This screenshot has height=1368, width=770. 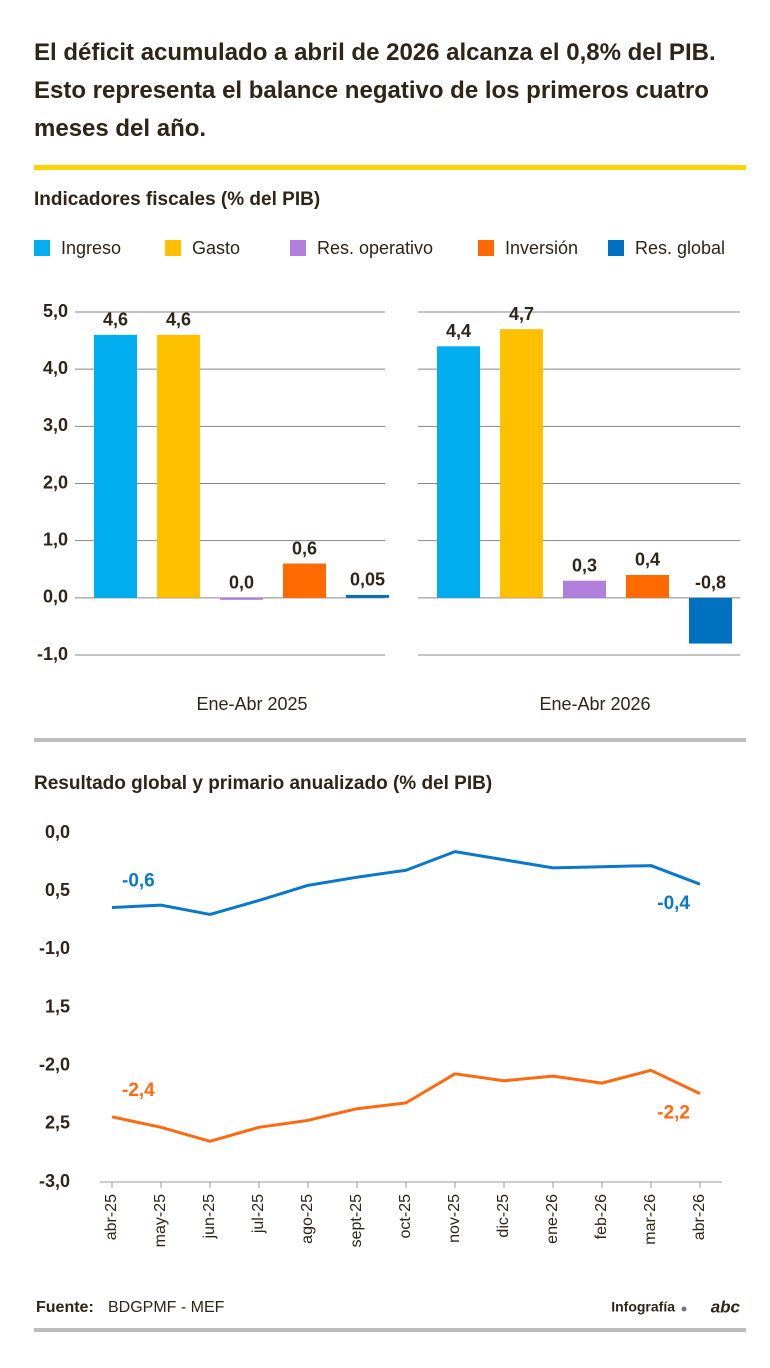 What do you see at coordinates (54, 1181) in the screenshot?
I see `y-tick-label: -3,0` at bounding box center [54, 1181].